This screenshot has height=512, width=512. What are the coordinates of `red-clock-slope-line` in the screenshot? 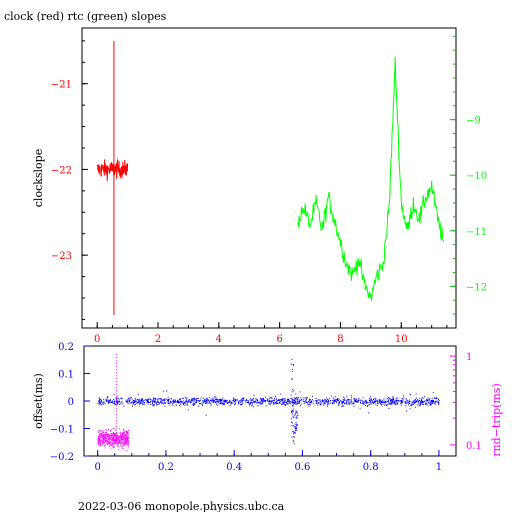 It's located at (112, 170).